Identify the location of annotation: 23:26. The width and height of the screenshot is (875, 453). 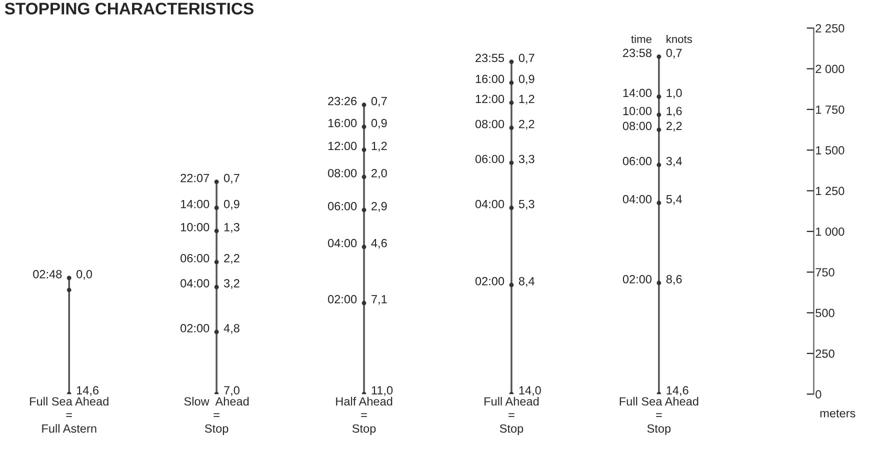
(342, 101).